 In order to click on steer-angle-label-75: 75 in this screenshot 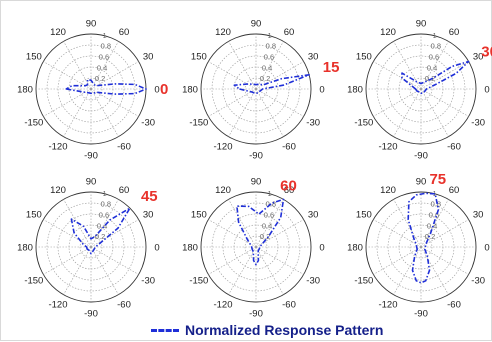, I will do `click(437, 179)`.